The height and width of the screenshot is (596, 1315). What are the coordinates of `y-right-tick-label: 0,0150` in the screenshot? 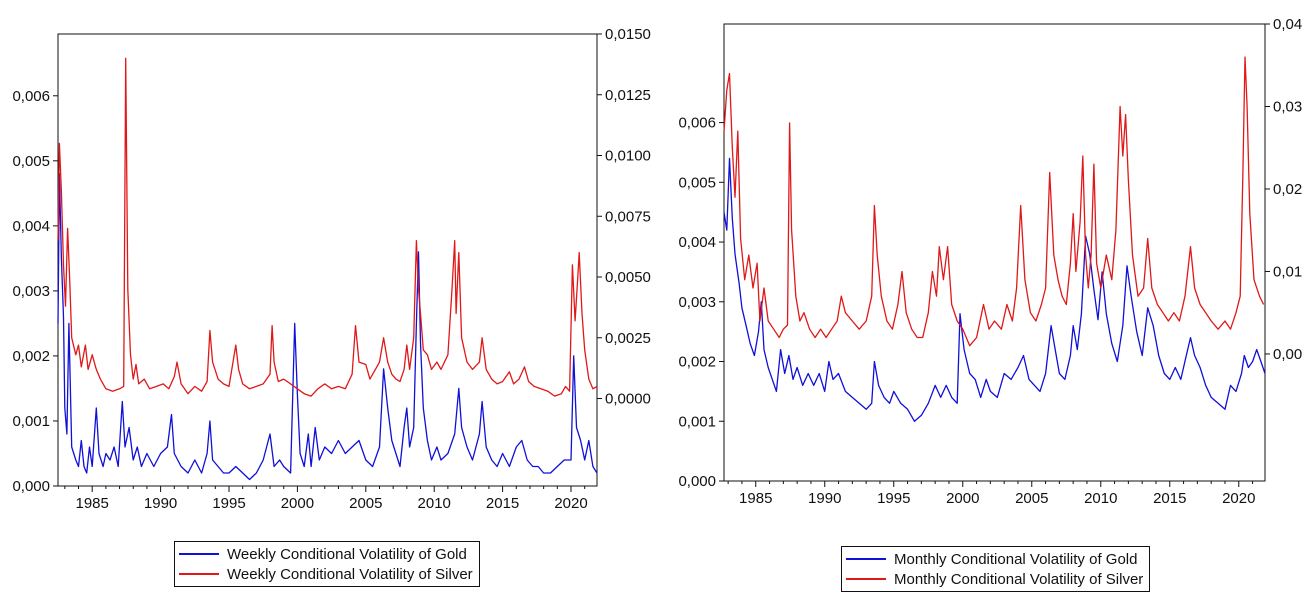 It's located at (628, 34).